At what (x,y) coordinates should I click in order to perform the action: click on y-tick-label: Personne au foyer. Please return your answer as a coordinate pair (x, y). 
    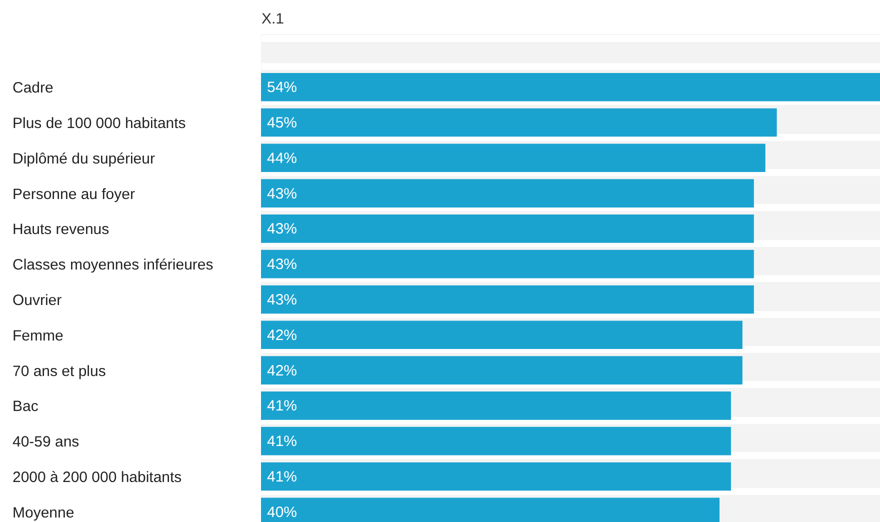
    Looking at the image, I should click on (73, 194).